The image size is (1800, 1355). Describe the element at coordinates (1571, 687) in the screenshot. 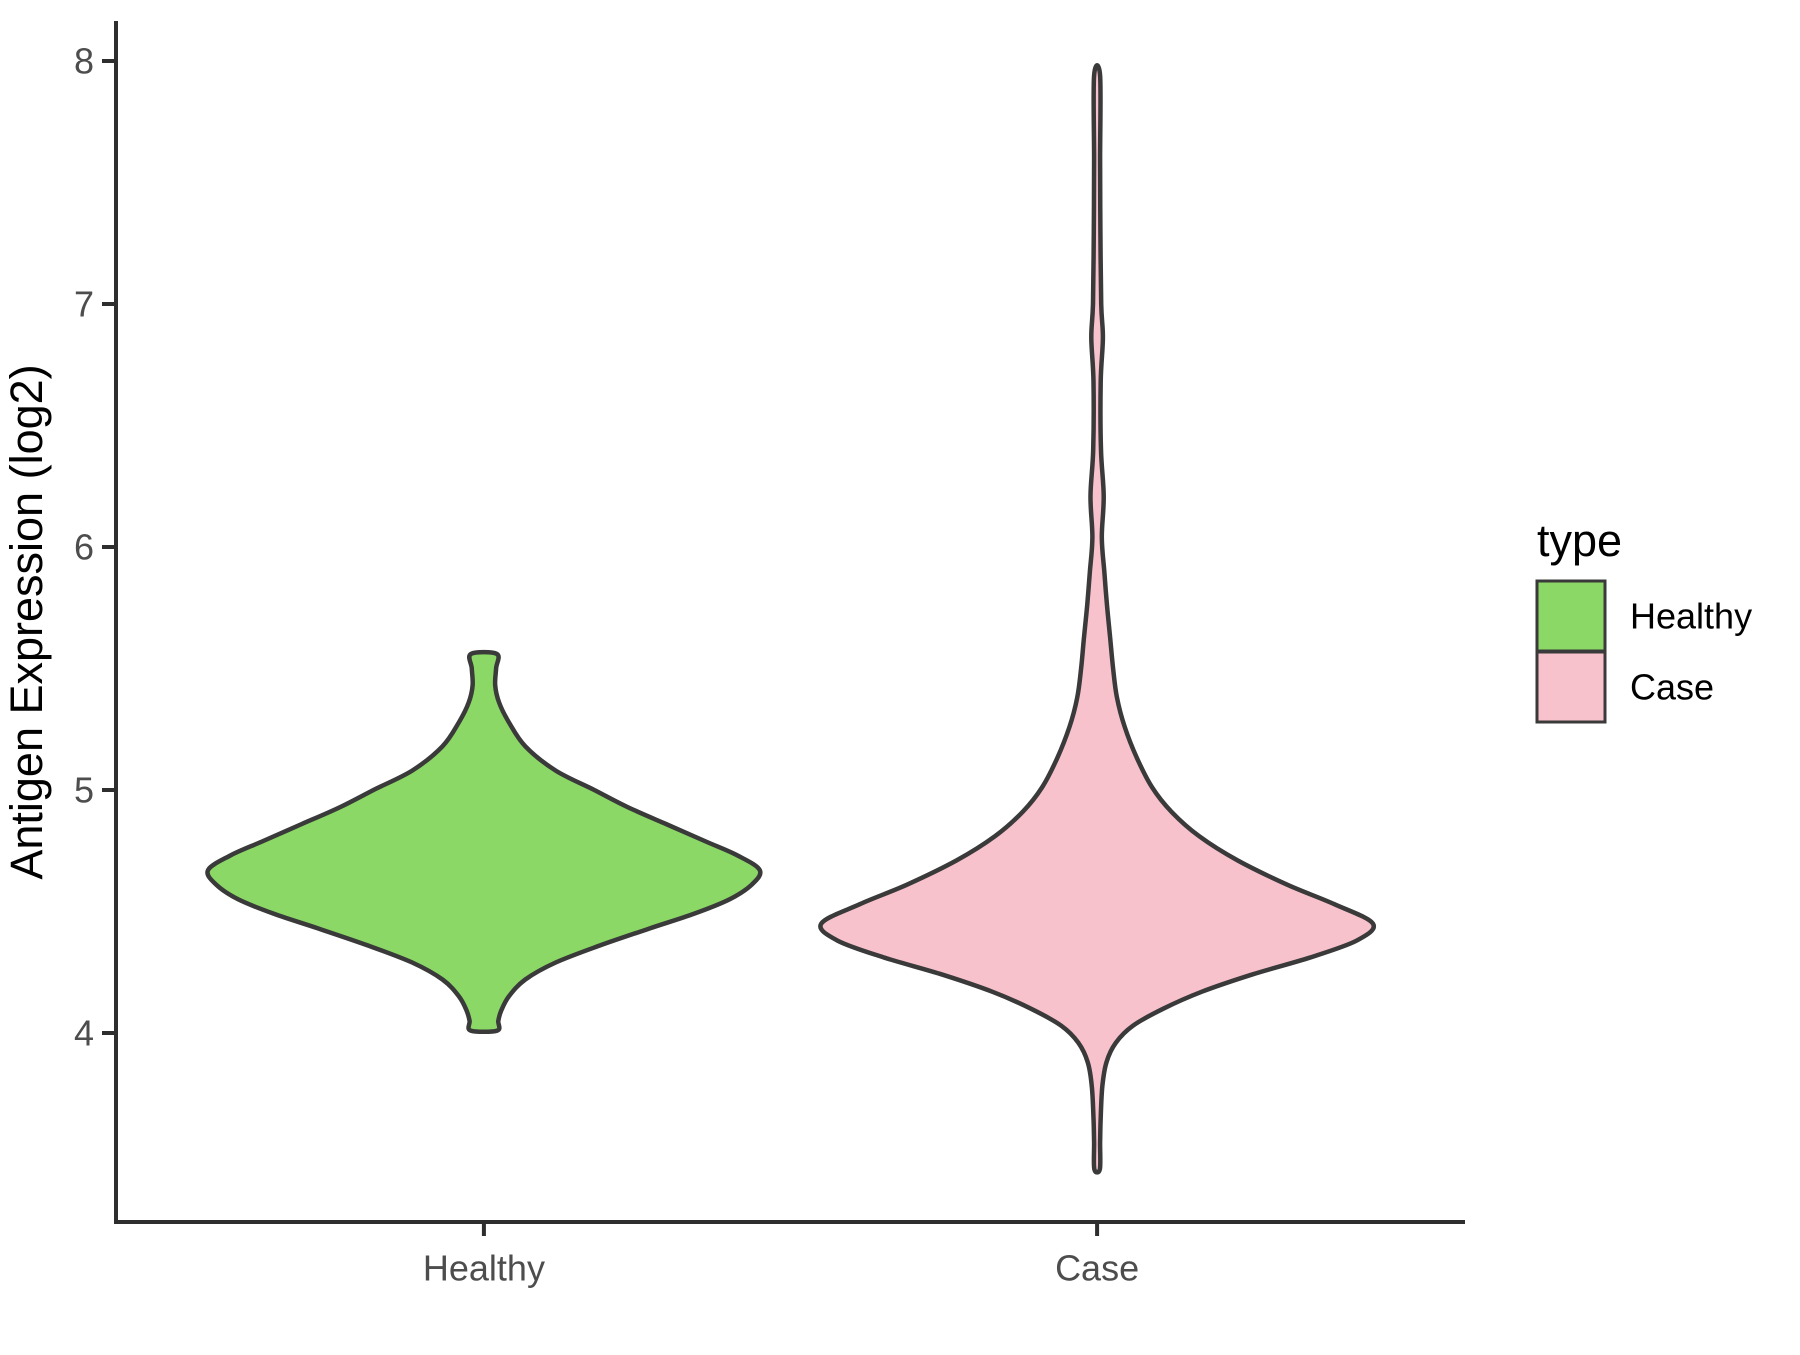

I see `legend-swatch-case` at that location.